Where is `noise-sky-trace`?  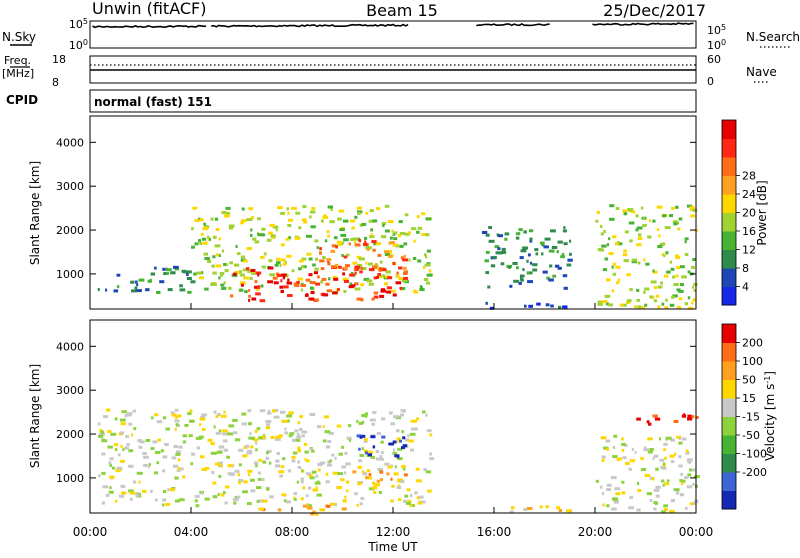
noise-sky-trace is located at coordinates (393, 25).